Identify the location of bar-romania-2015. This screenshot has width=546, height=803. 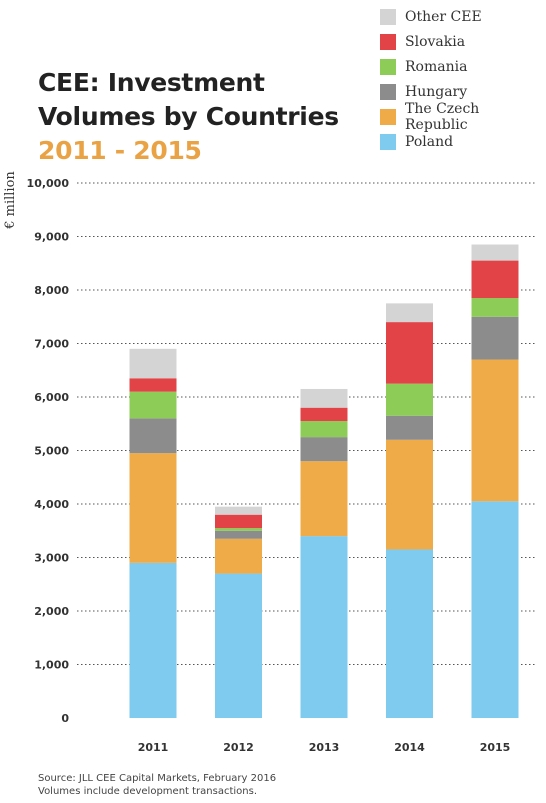
(495, 307).